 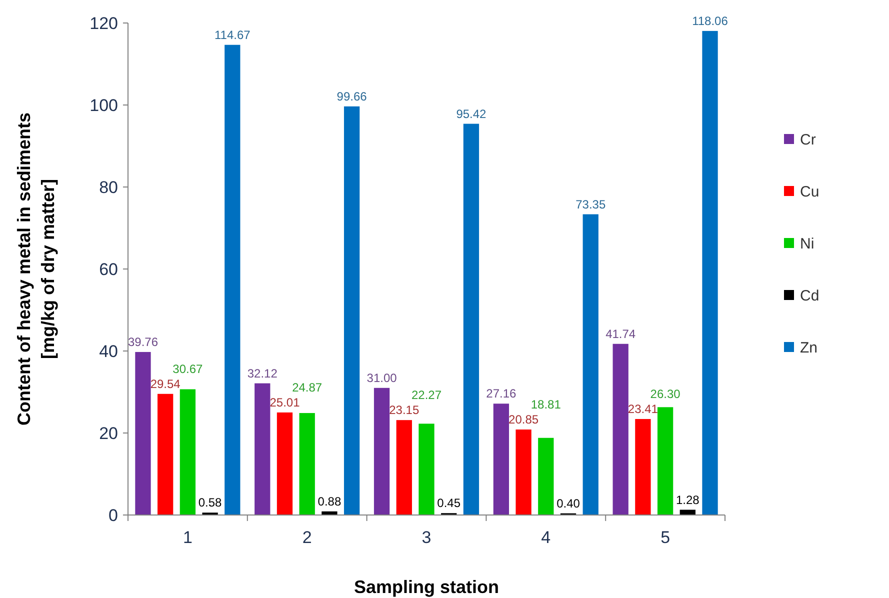 What do you see at coordinates (352, 96) in the screenshot?
I see `data-label: 99.66` at bounding box center [352, 96].